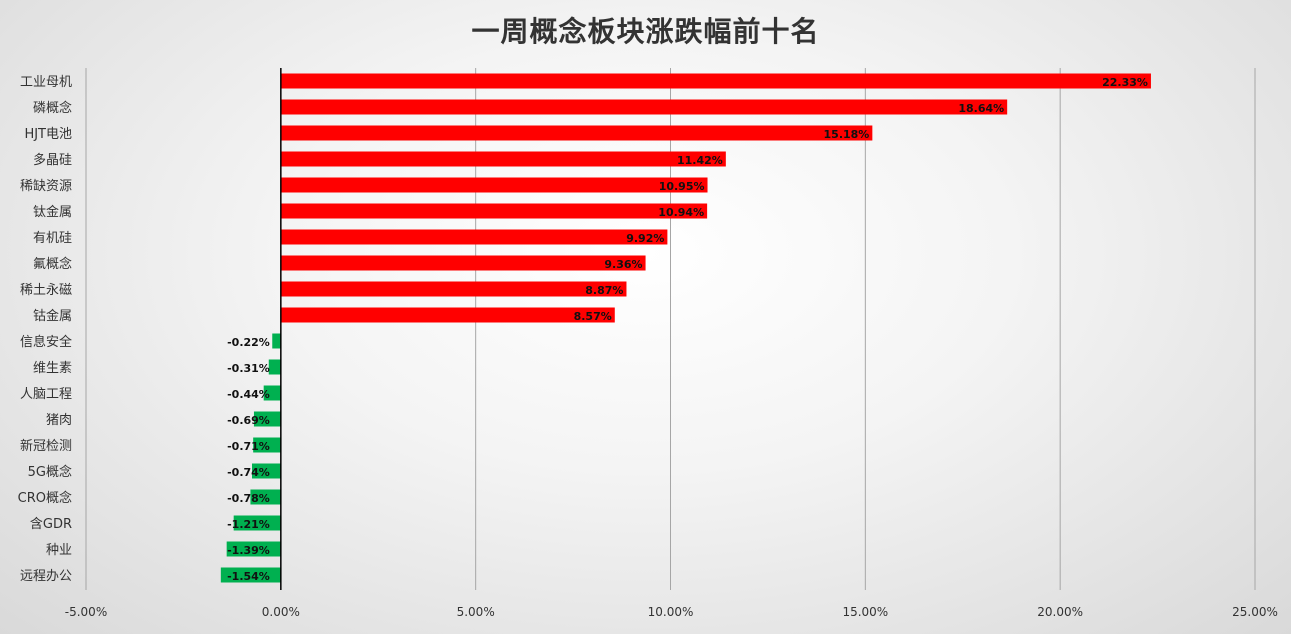 The image size is (1291, 634). What do you see at coordinates (248, 394) in the screenshot?
I see `data-label: -0.44%` at bounding box center [248, 394].